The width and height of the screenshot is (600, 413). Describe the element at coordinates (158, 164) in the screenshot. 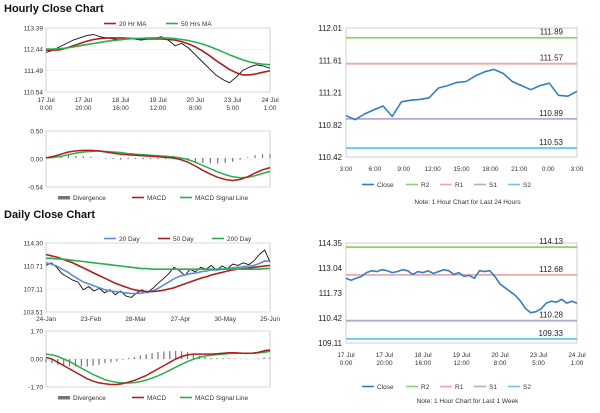

I see `hourly-macd-signal-line` at that location.